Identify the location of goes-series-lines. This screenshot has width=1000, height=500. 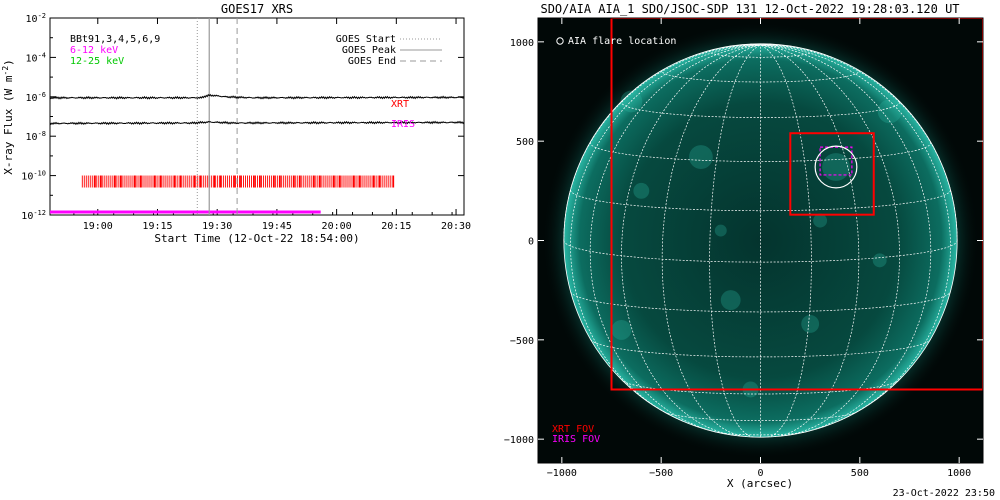
(257, 109).